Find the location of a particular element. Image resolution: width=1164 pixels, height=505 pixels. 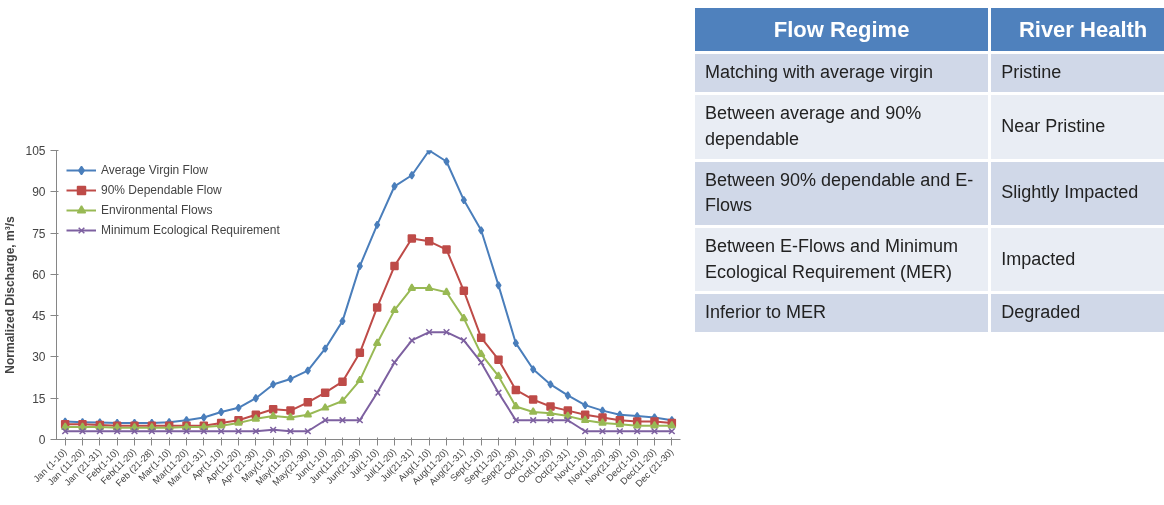

text: Impacted is located at coordinates (1077, 259).